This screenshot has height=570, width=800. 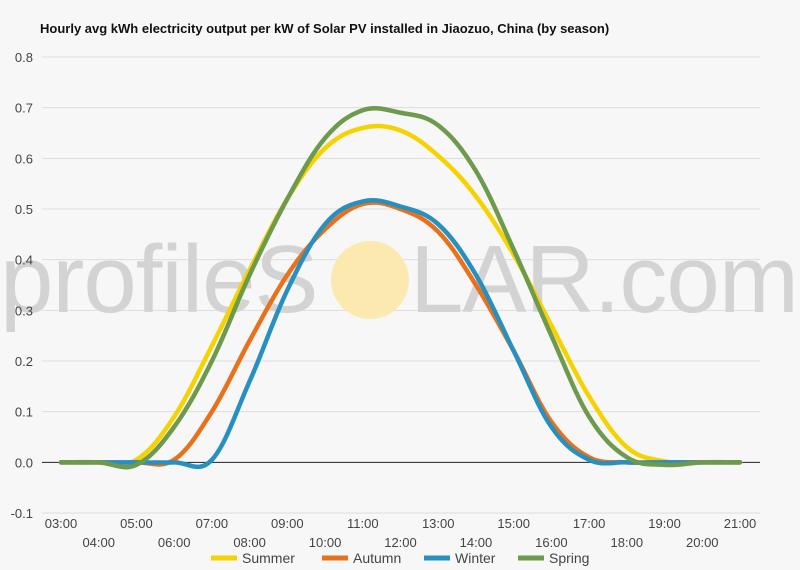 What do you see at coordinates (604, 279) in the screenshot?
I see `watermark-text-right: LAR.com` at bounding box center [604, 279].